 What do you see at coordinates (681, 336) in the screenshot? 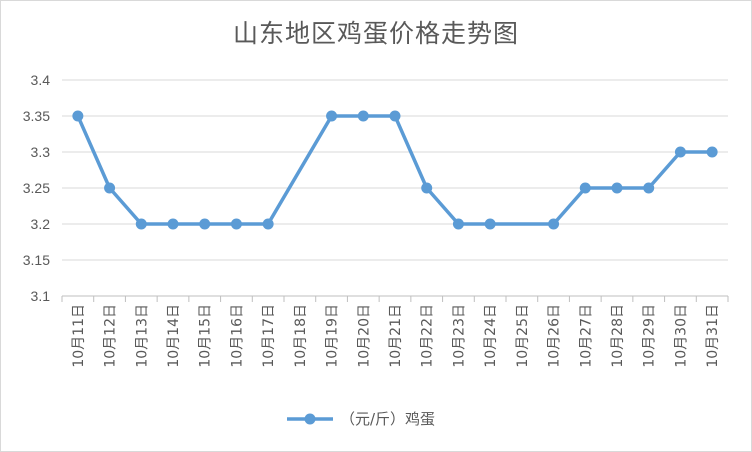
I see `x-tick-label: 10月30日` at bounding box center [681, 336].